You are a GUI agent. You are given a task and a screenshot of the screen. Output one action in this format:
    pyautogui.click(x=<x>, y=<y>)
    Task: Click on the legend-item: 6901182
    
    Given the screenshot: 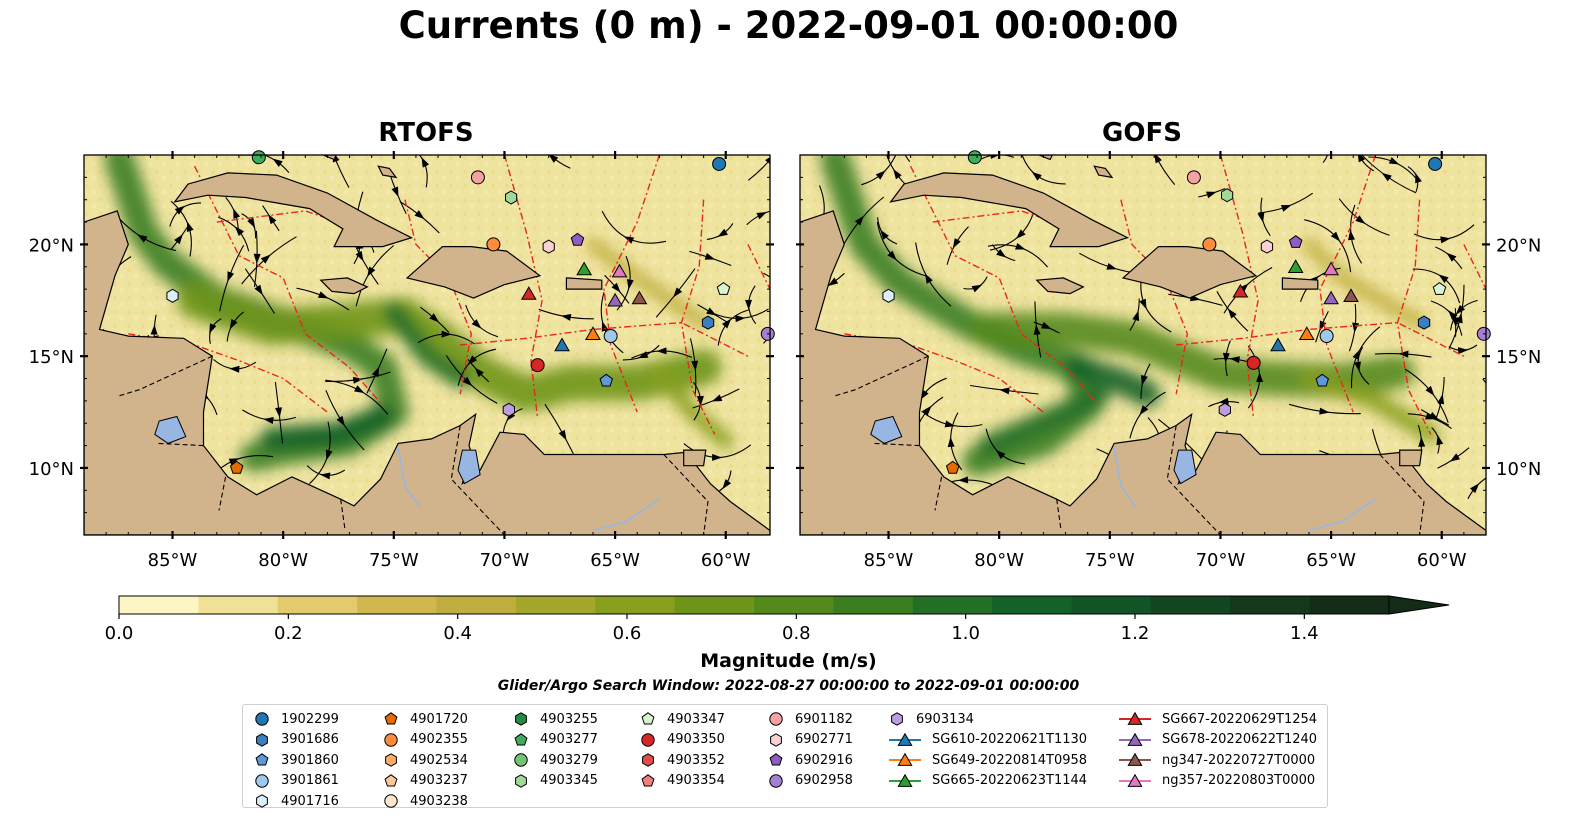 What is the action you would take?
    pyautogui.click(x=810, y=719)
    